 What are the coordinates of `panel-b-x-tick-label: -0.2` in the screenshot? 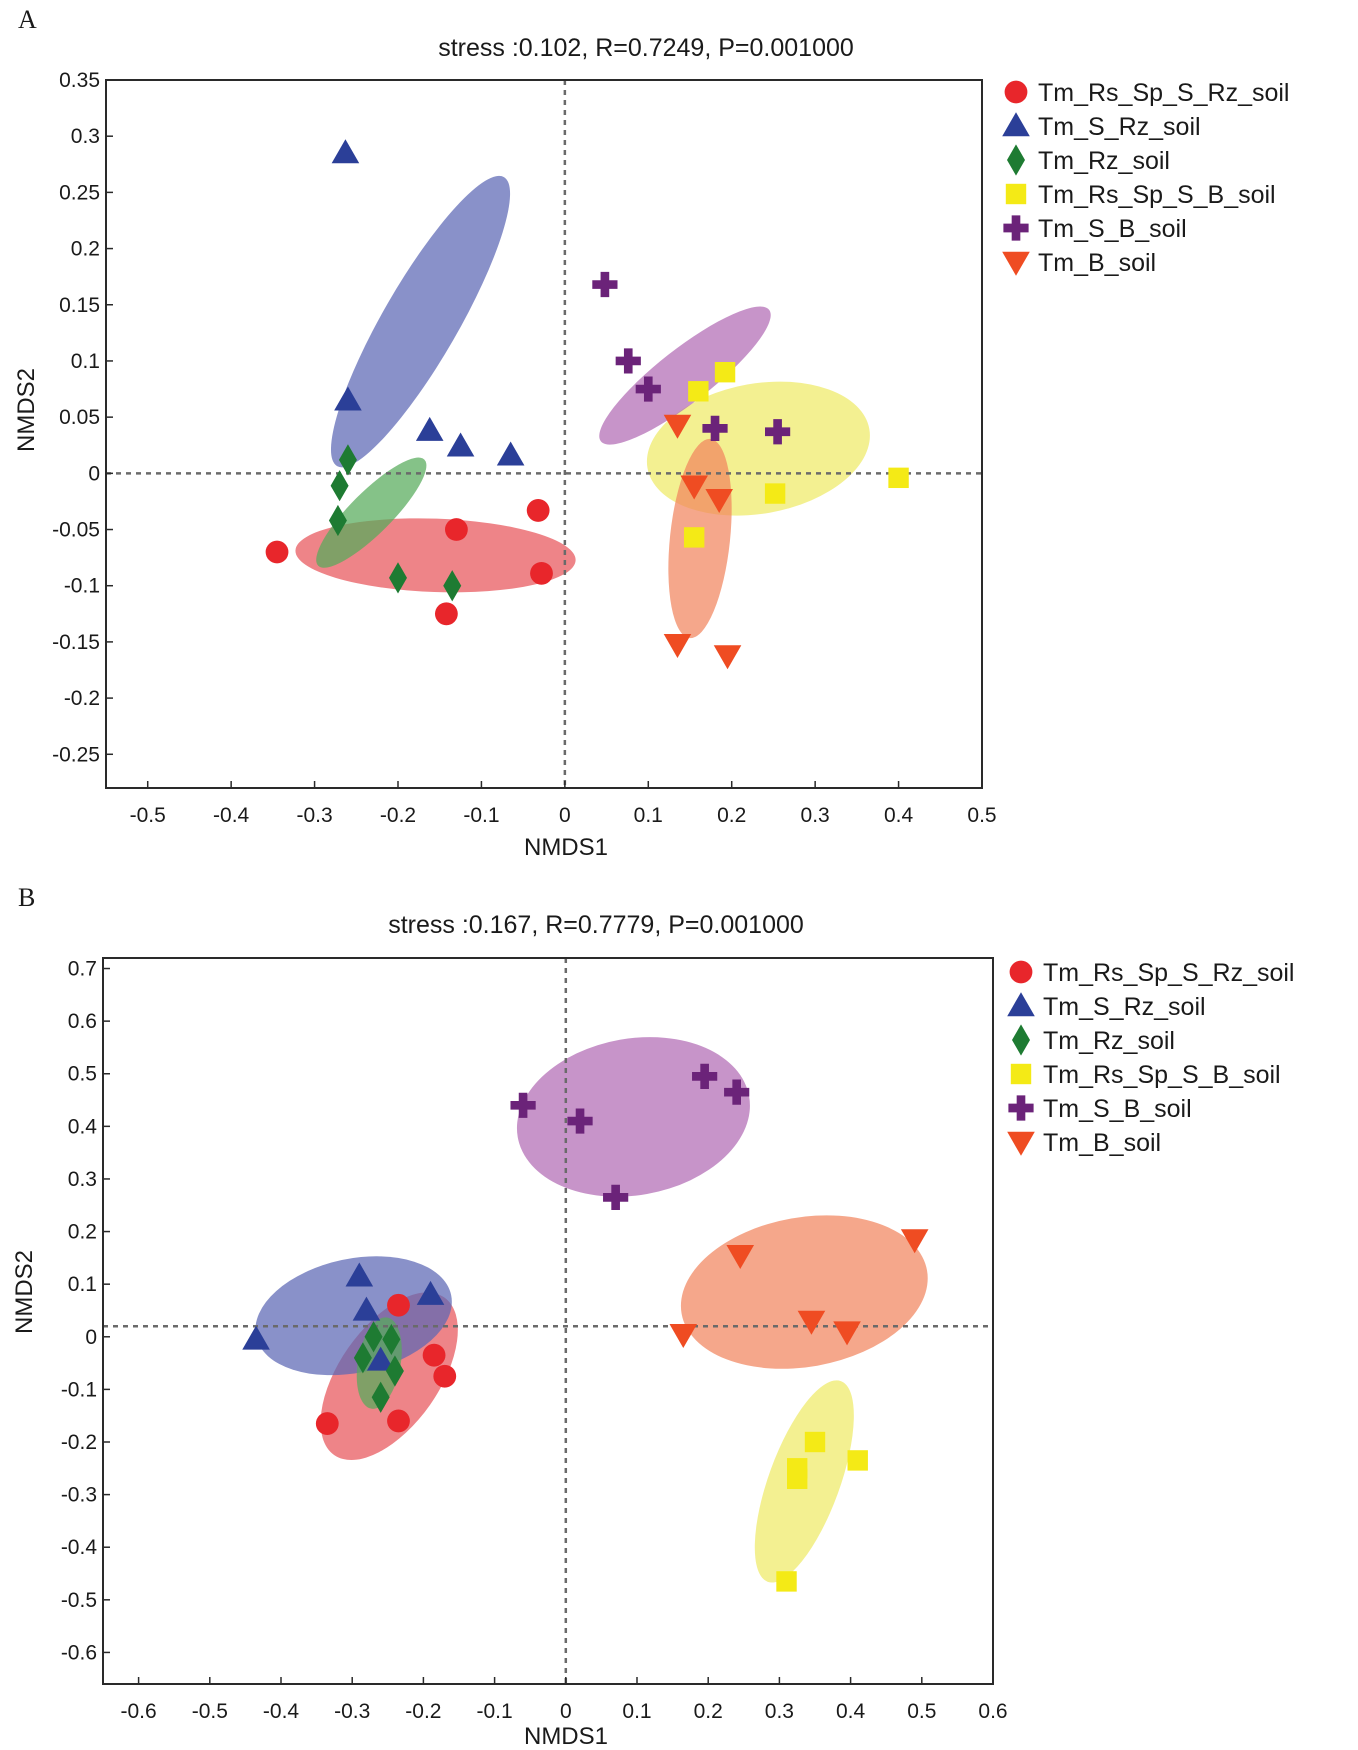 It's located at (423, 1711).